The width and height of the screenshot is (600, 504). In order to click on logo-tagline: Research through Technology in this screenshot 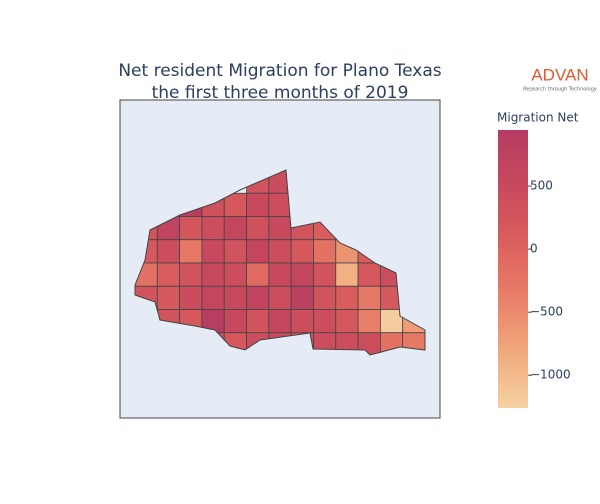, I will do `click(560, 90)`.